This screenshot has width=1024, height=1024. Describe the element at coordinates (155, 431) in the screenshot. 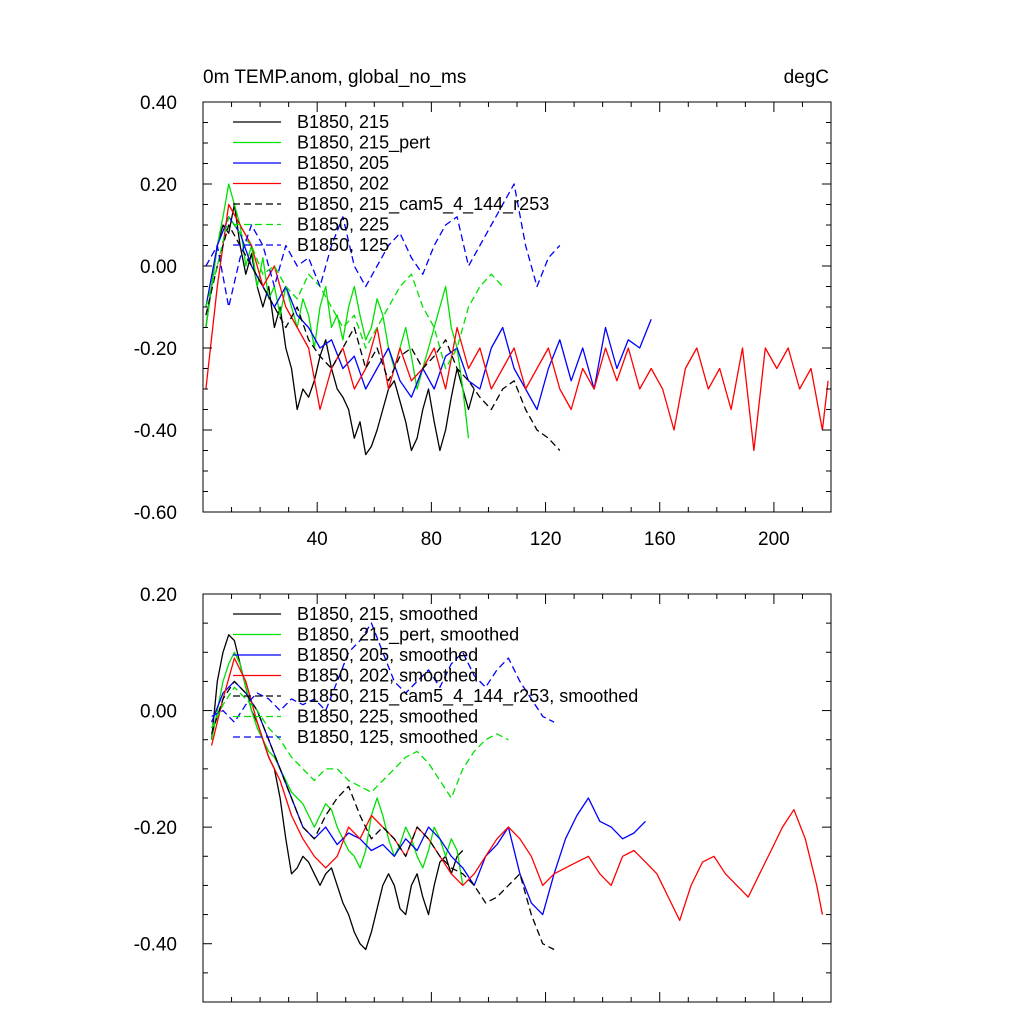

I see `top-y-tick-label: -0.40` at that location.